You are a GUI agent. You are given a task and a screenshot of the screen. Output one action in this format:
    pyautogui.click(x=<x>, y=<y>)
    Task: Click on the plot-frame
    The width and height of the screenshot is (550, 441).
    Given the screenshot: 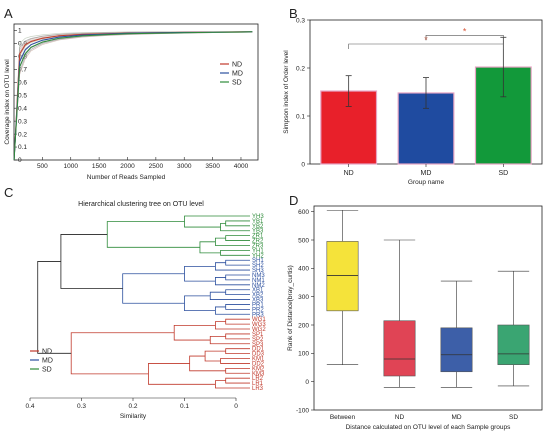 What is the action you would take?
    pyautogui.click(x=136, y=92)
    